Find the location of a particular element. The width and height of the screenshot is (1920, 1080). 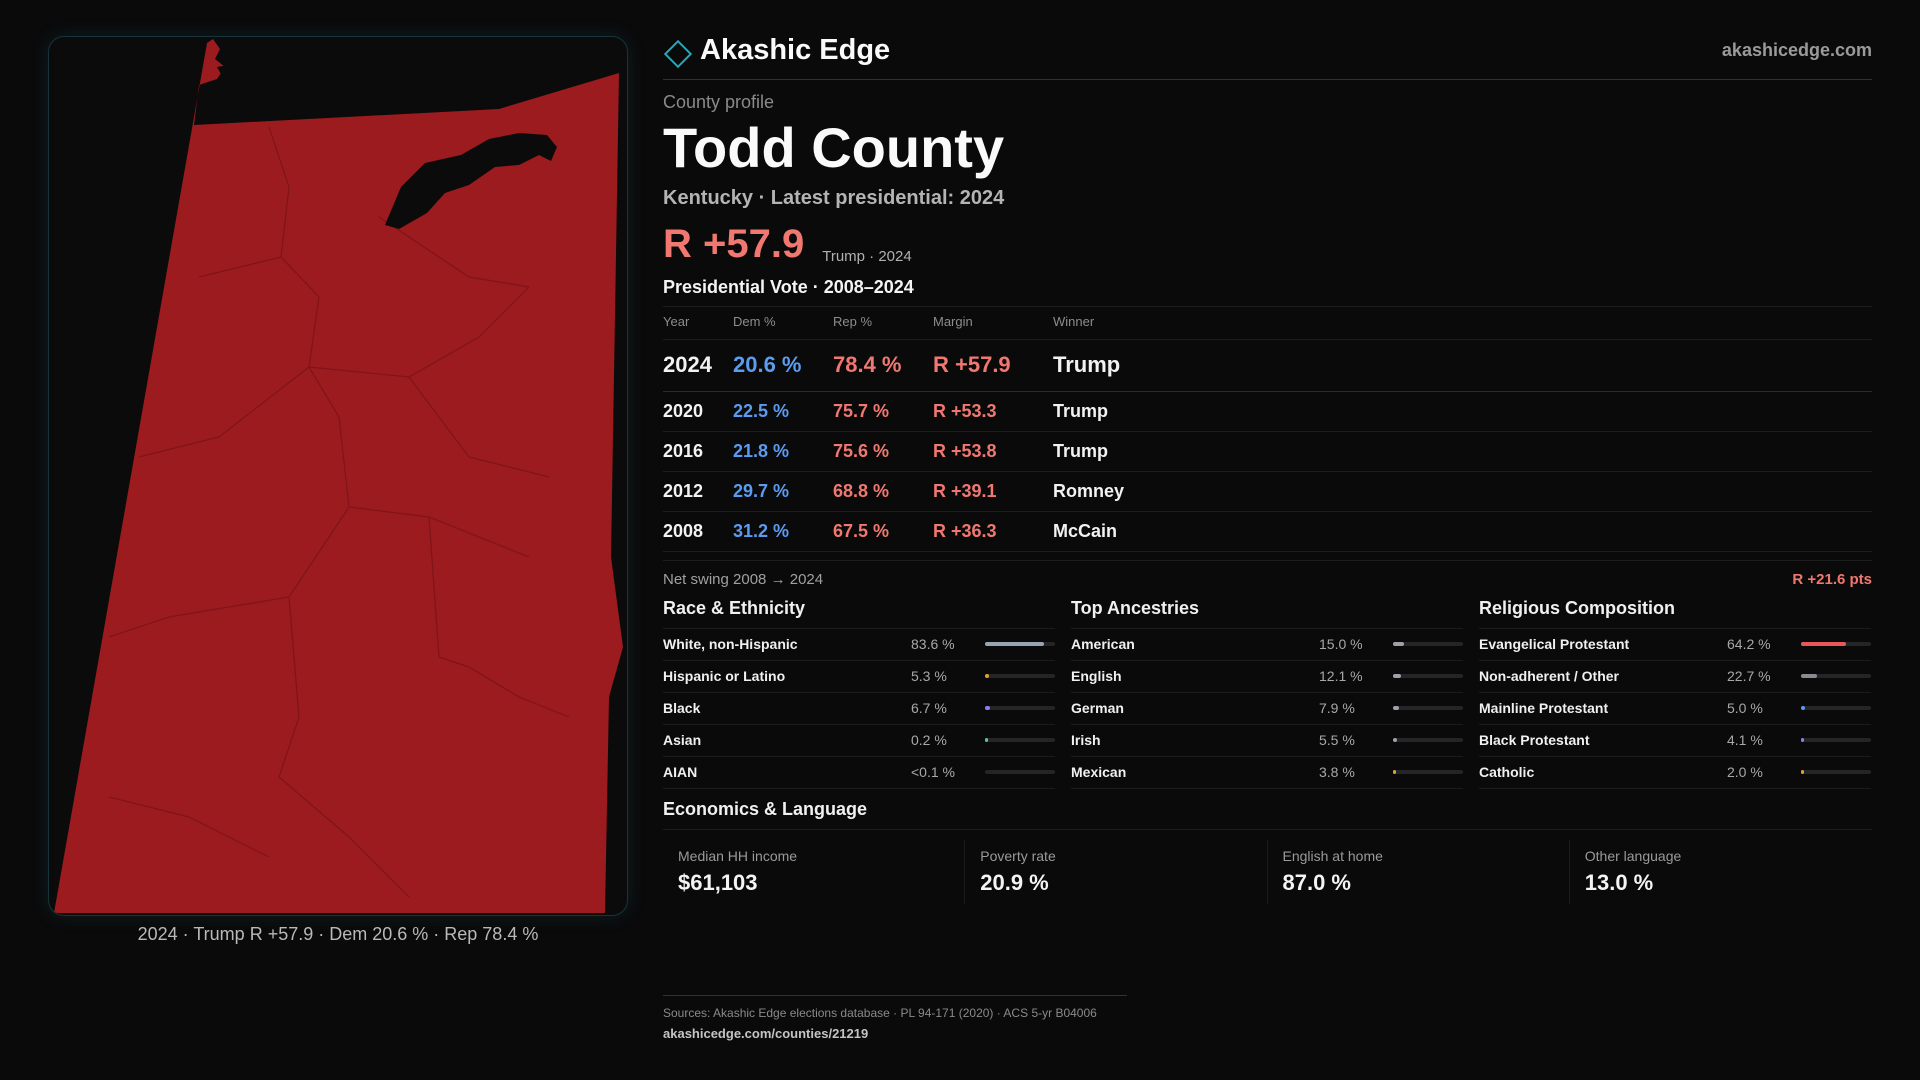

votes-title: Presidential Vote · 2008–2024 is located at coordinates (788, 286).